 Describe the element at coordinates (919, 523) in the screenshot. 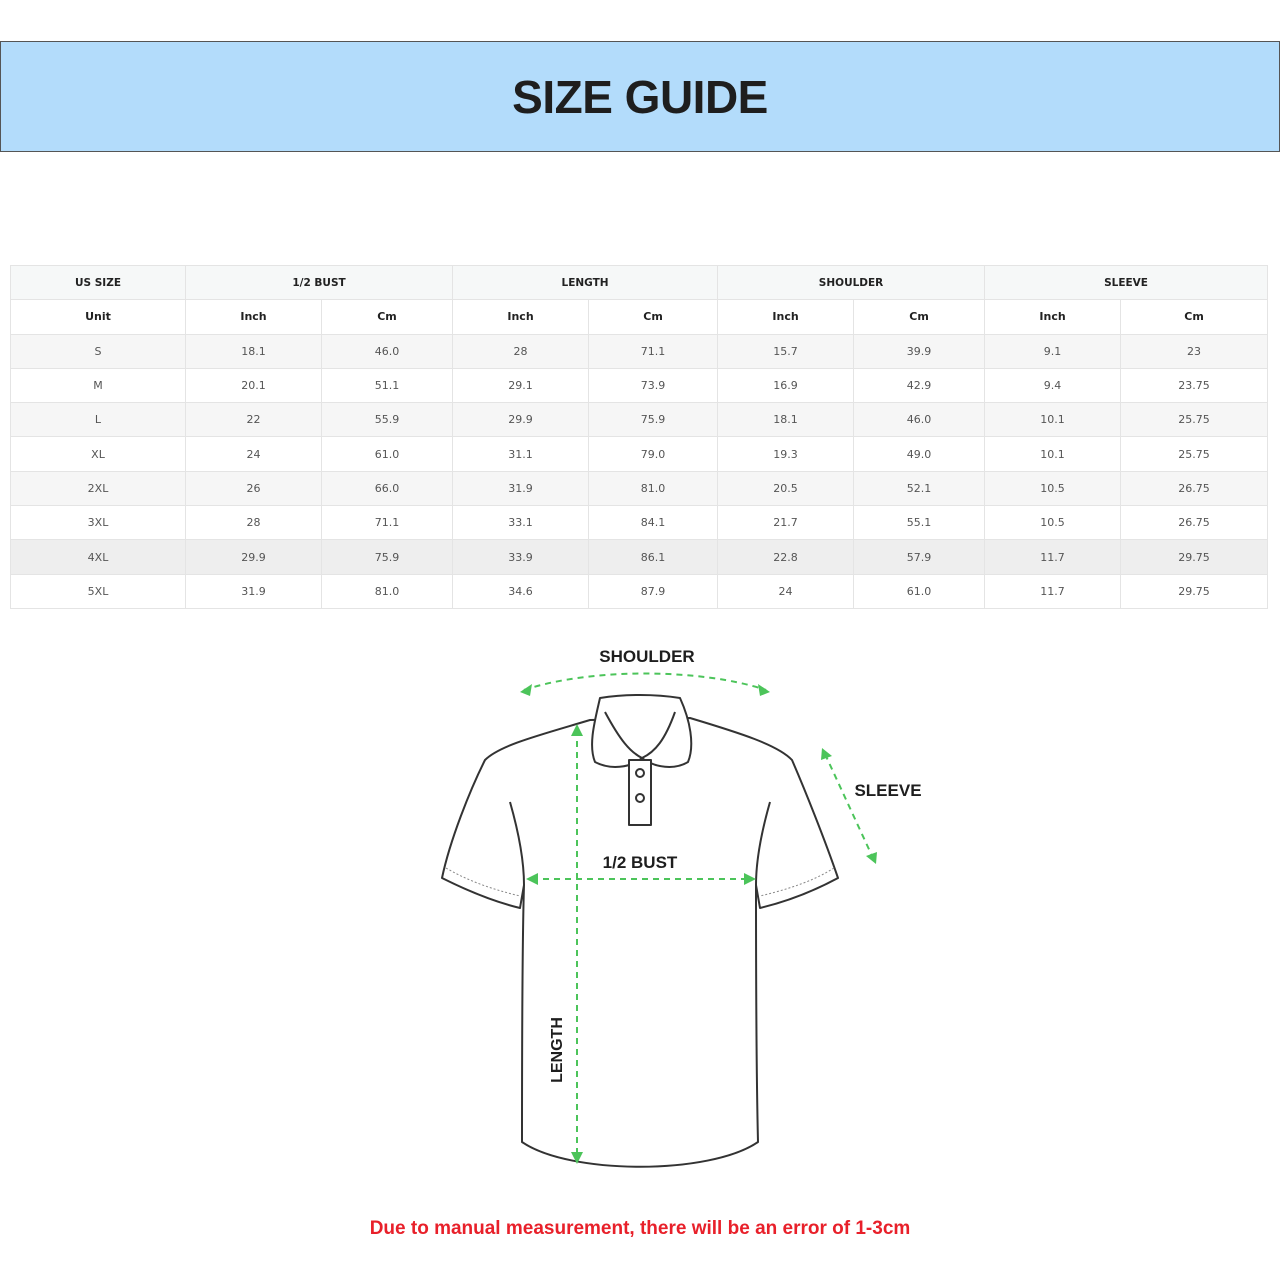

I see `value-cell: 55.1` at that location.